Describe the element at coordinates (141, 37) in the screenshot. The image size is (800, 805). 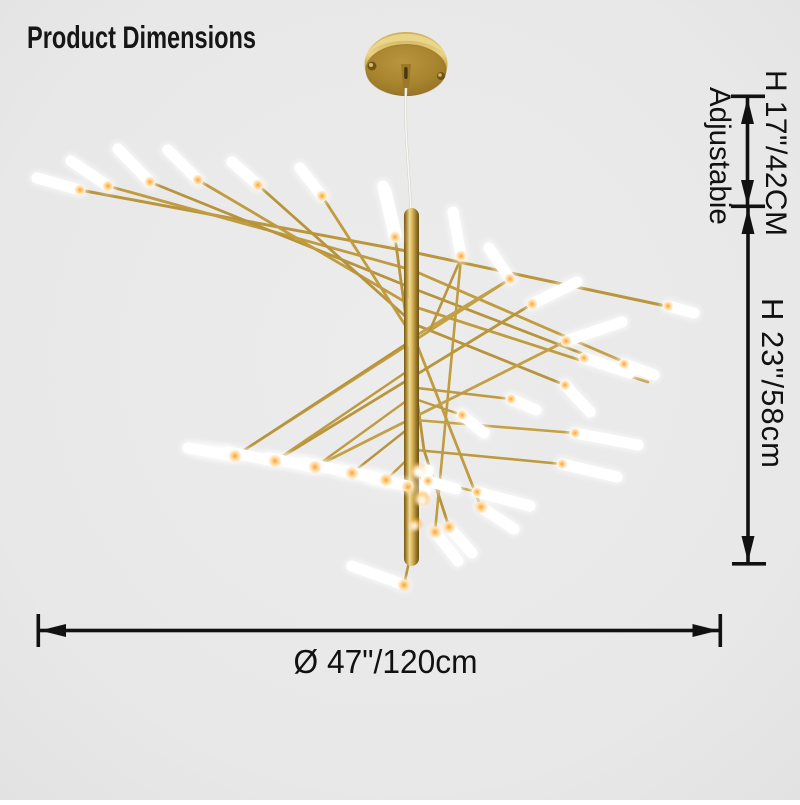
I see `svg-text: Product Dimensions` at that location.